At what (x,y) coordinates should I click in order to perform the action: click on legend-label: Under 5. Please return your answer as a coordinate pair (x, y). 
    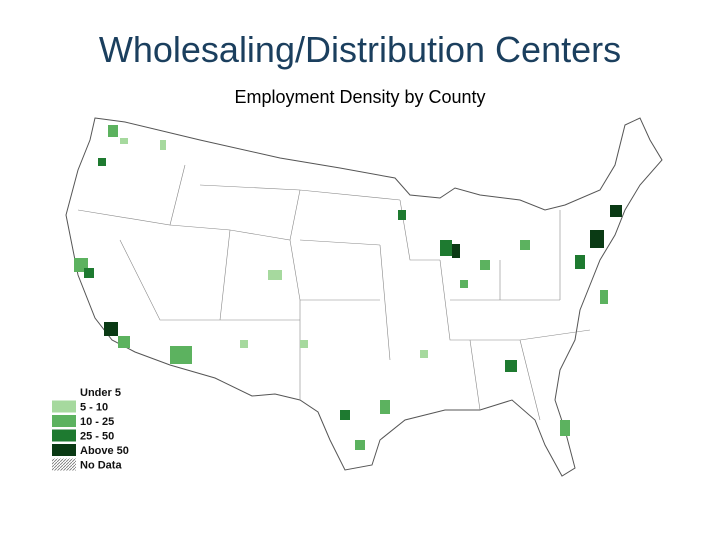
    Looking at the image, I should click on (100, 393).